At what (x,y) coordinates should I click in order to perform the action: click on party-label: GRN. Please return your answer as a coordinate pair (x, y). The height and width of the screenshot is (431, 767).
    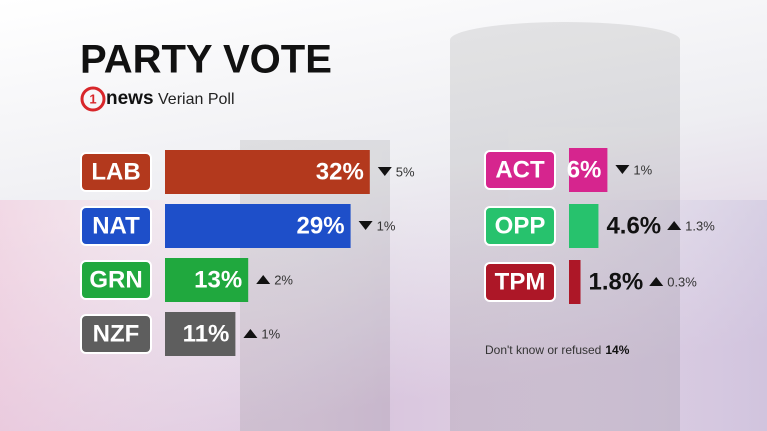
    Looking at the image, I should click on (115, 279).